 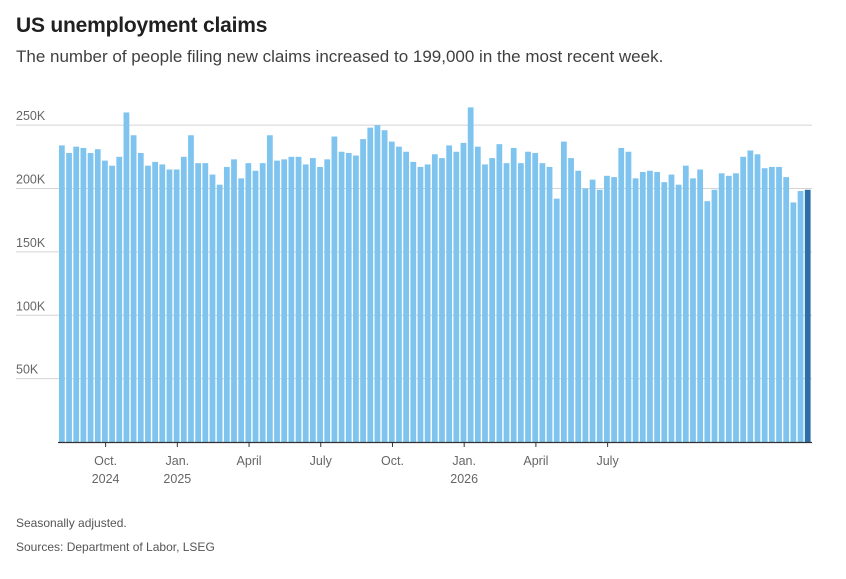 What do you see at coordinates (464, 461) in the screenshot?
I see `x-tick-label: Jan.` at bounding box center [464, 461].